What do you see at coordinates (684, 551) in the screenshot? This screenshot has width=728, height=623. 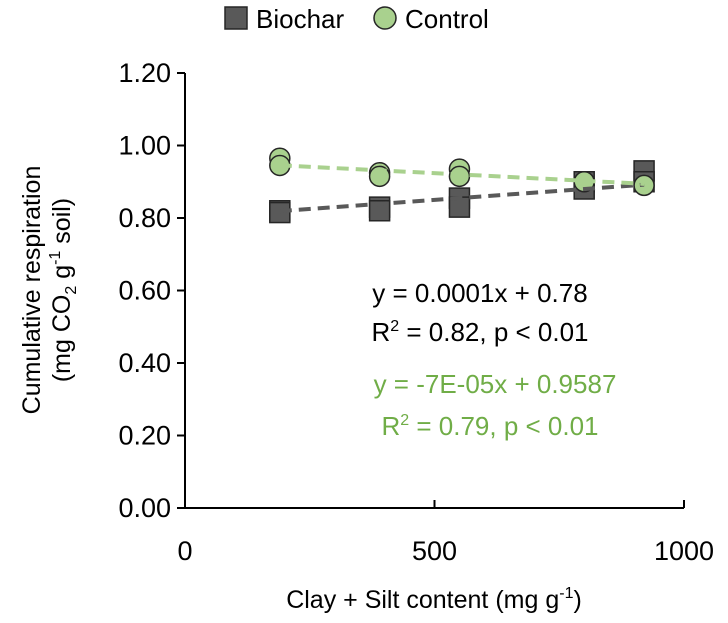 I see `x-tick-label: 1000` at bounding box center [684, 551].